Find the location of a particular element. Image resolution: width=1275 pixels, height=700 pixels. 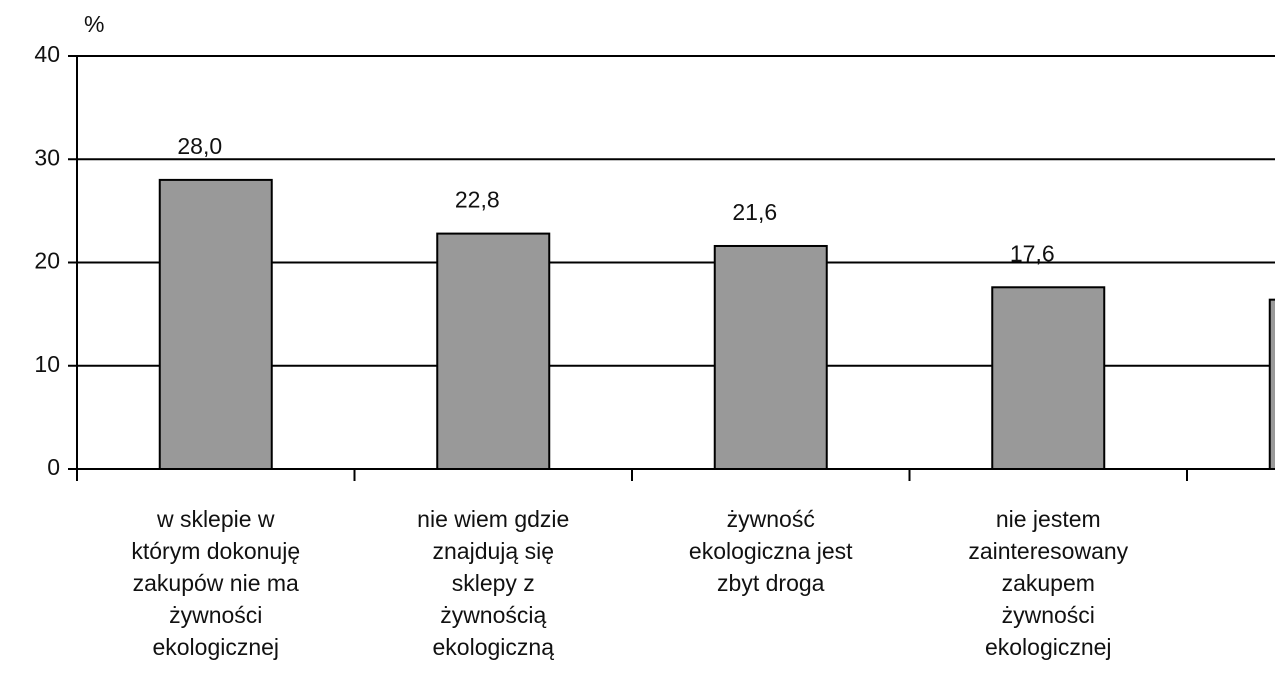

x-tick-label: znajdują się is located at coordinates (493, 551).